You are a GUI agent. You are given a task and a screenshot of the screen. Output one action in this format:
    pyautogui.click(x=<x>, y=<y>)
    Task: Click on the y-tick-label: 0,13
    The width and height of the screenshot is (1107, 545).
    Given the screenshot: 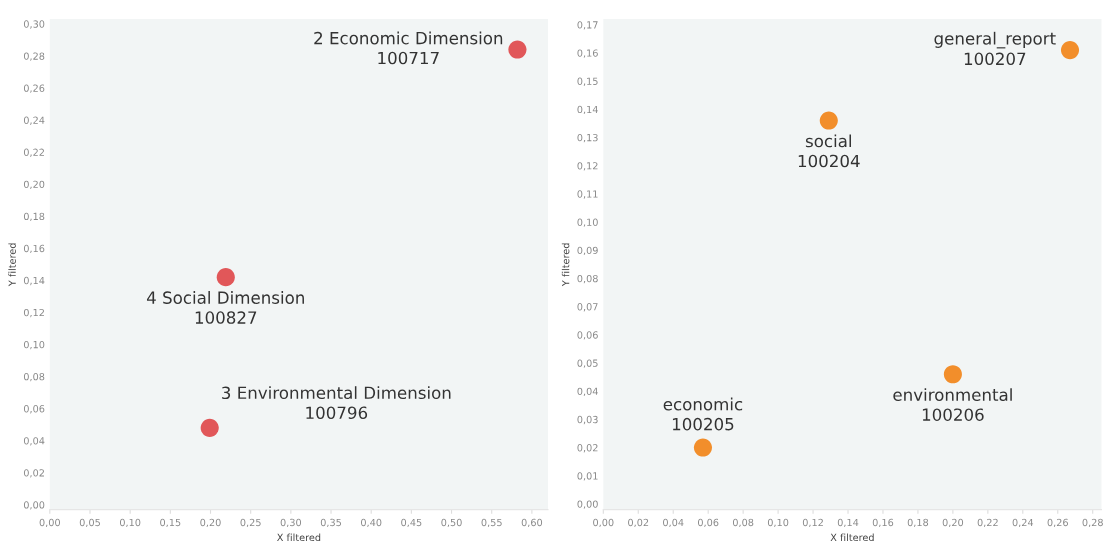 What is the action you would take?
    pyautogui.click(x=587, y=138)
    